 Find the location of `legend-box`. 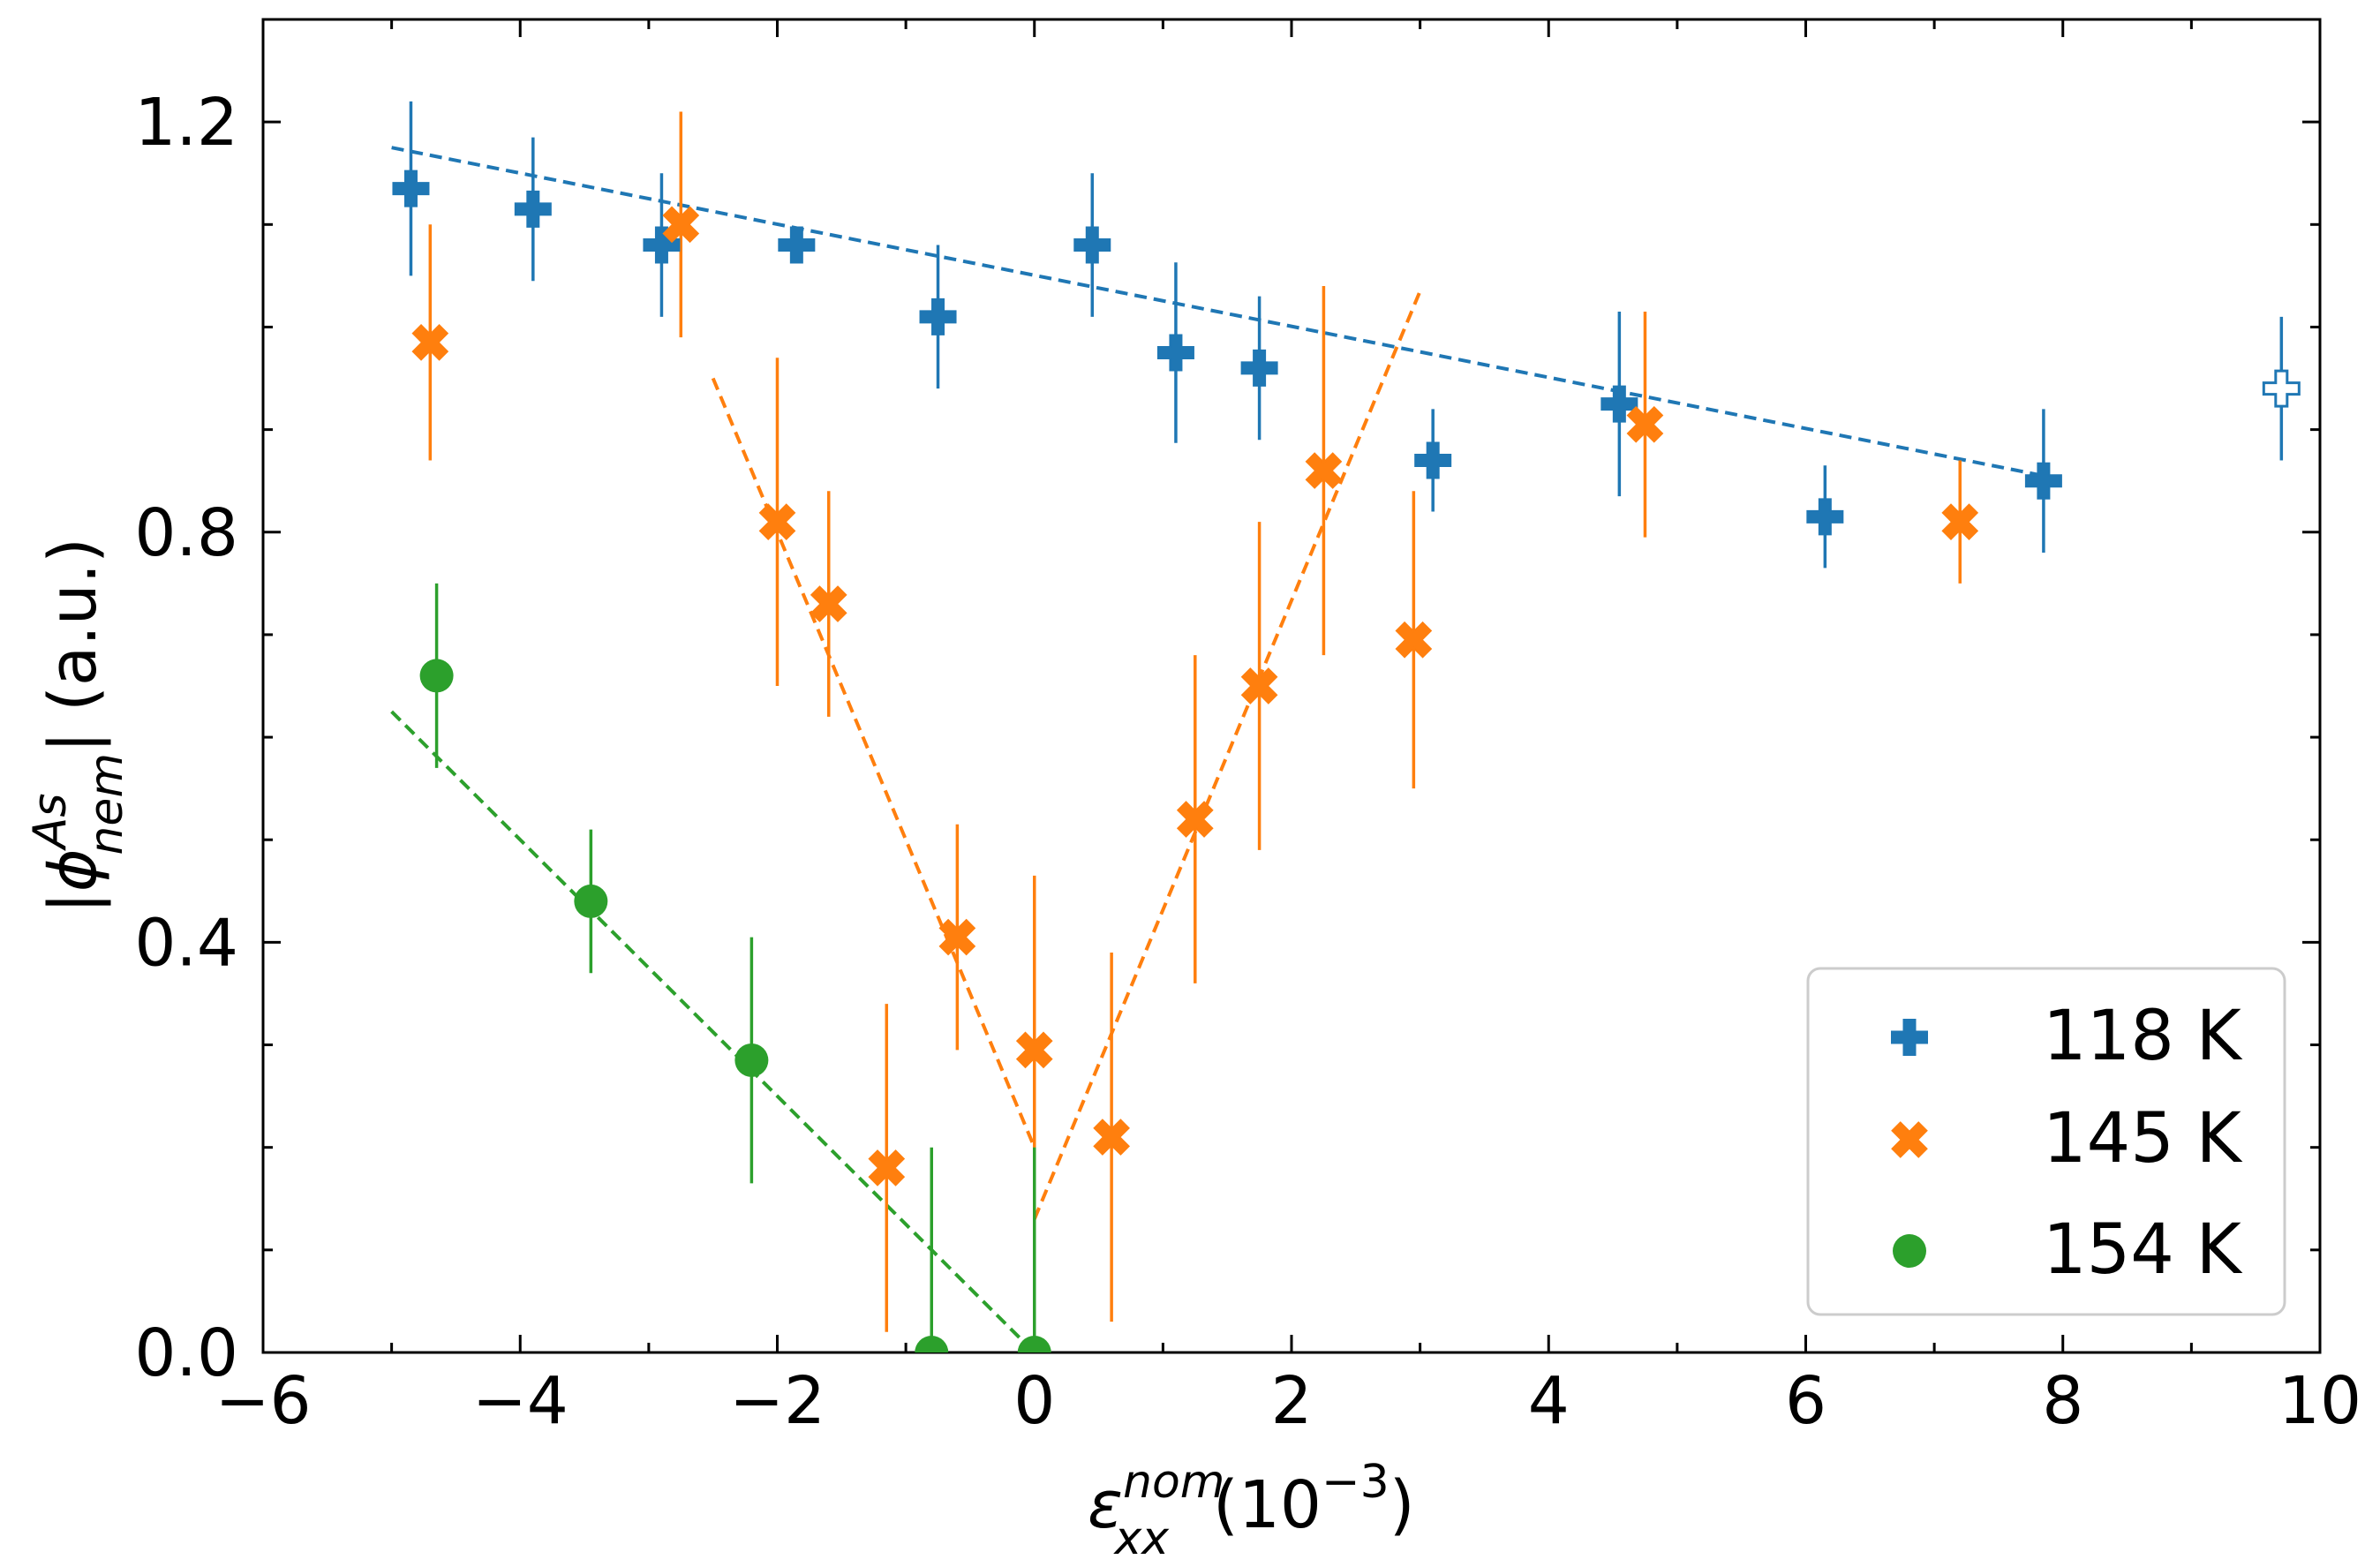

legend-box is located at coordinates (2046, 1141).